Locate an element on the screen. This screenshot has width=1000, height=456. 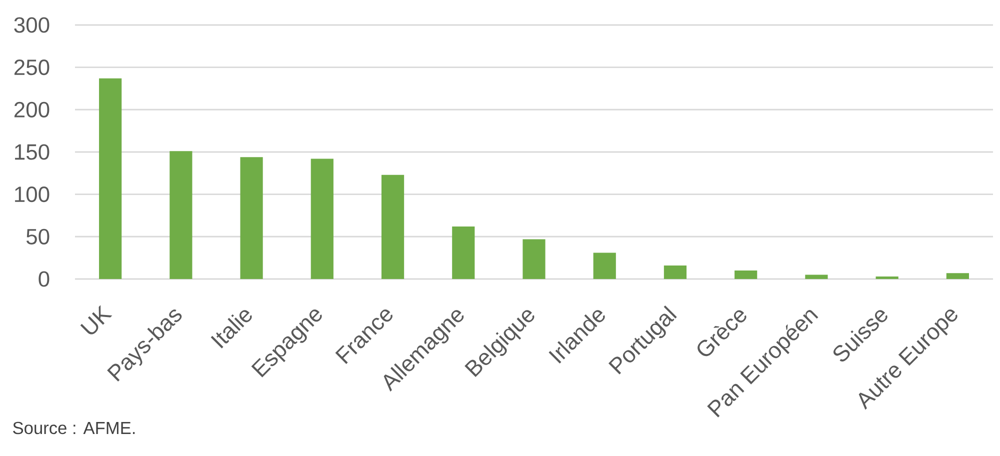
y-tick-label: 250 is located at coordinates (32, 68).